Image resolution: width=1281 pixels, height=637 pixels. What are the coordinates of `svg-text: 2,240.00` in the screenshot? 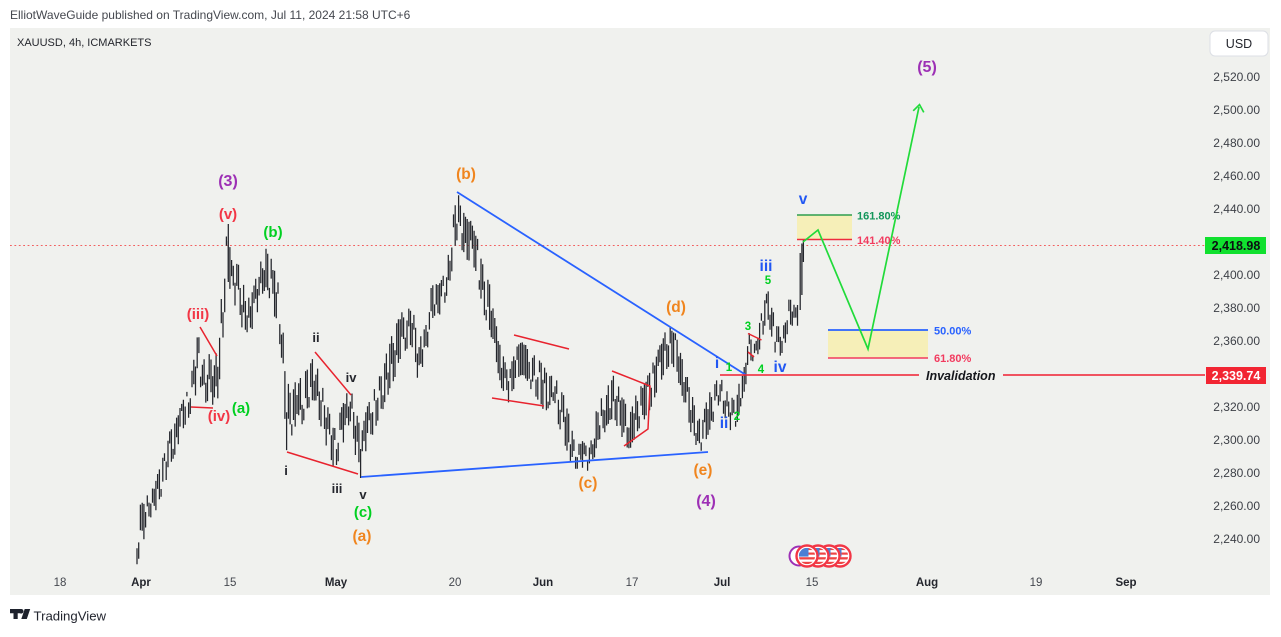 It's located at (1236, 539).